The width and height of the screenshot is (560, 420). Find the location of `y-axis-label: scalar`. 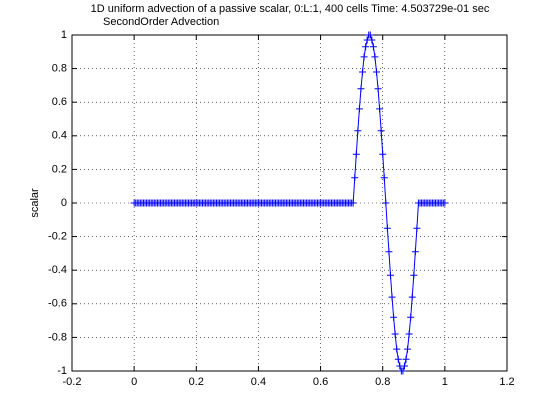

y-axis-label: scalar is located at coordinates (35, 203).